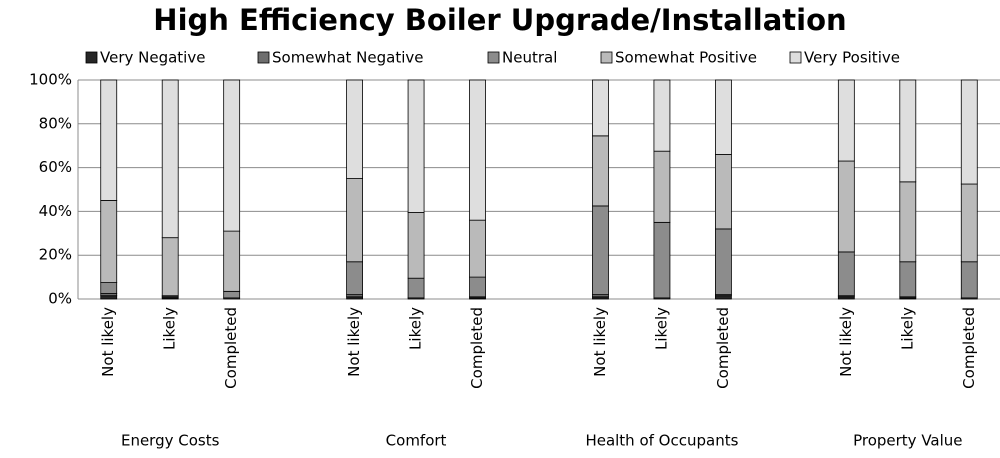 The width and height of the screenshot is (1000, 458). What do you see at coordinates (152, 58) in the screenshot?
I see `legend-label: Very Negative` at bounding box center [152, 58].